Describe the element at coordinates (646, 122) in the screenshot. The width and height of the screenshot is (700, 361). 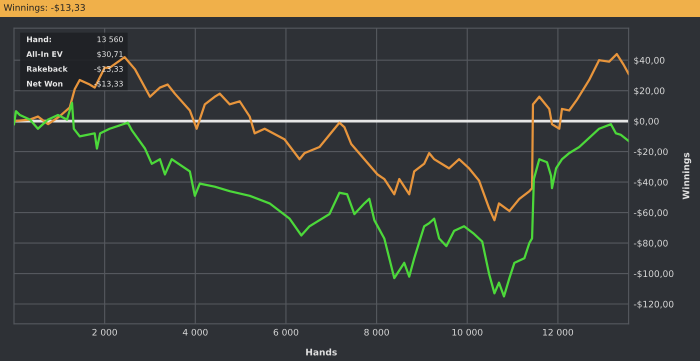
I see `y-tick-label: $0,00` at that location.